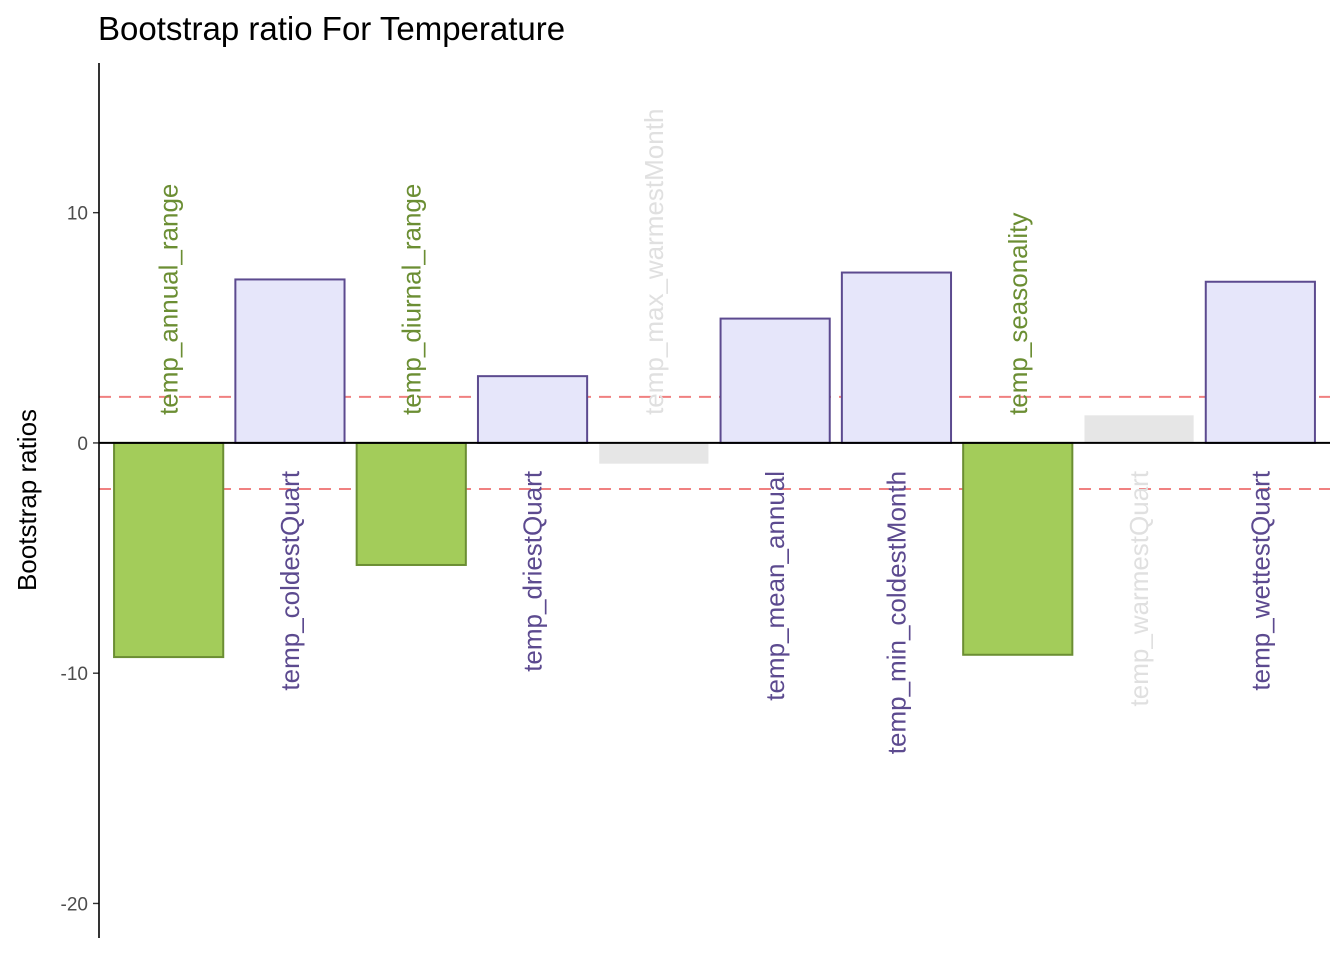 This screenshot has width=1344, height=960. Describe the element at coordinates (331, 28) in the screenshot. I see `chart-title: Bootstrap ratio For Temperature` at that location.